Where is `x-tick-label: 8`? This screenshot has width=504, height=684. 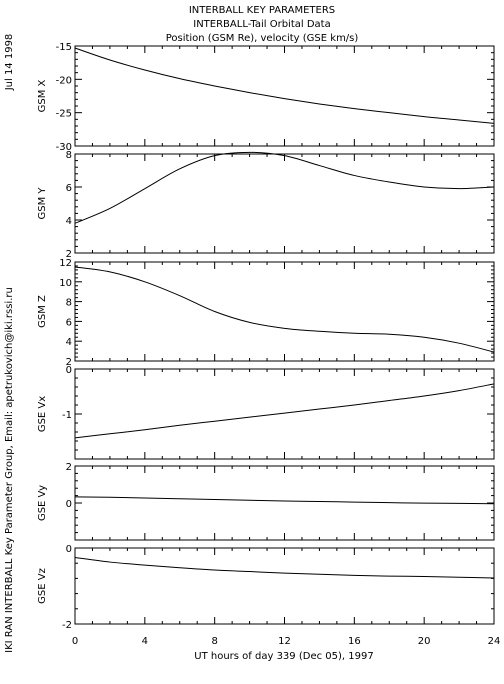
x-tick-label: 8 is located at coordinates (214, 641).